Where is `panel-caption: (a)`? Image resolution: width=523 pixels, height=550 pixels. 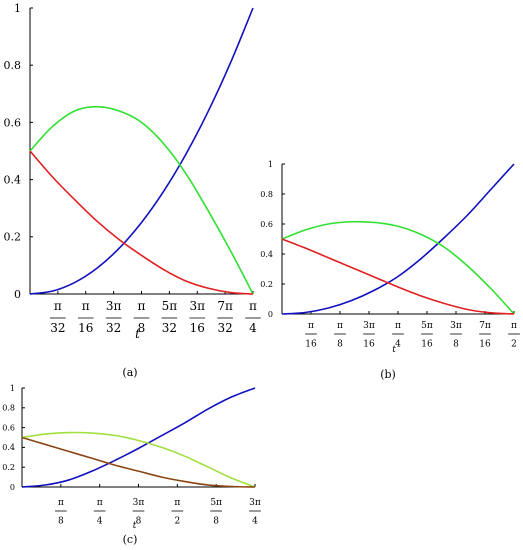
panel-caption: (a) is located at coordinates (129, 372).